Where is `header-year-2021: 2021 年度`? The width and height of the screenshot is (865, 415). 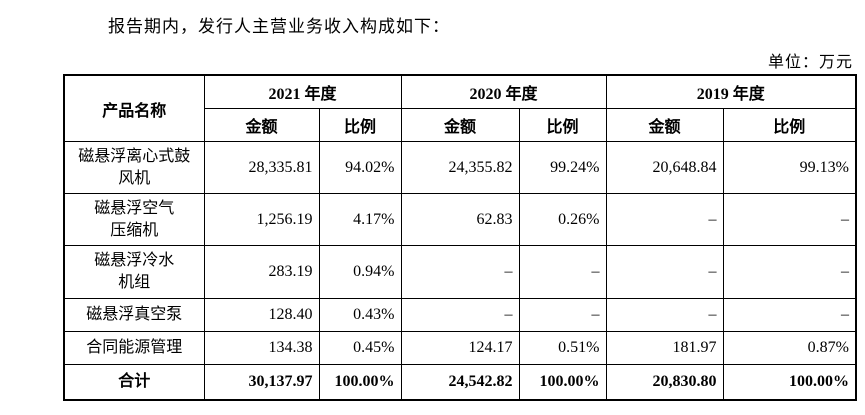 header-year-2021: 2021 年度 is located at coordinates (302, 91).